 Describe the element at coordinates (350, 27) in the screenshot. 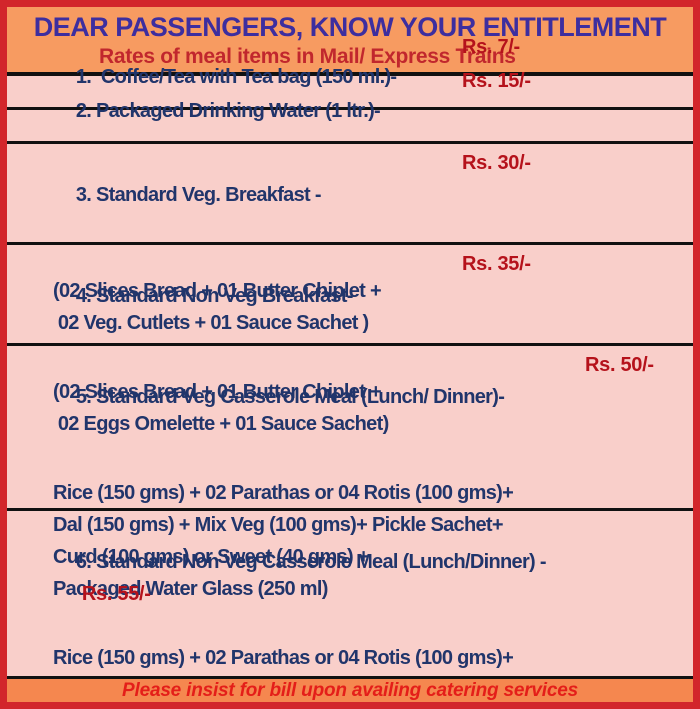

I see `poster-title: DEAR PASSENGERS, KNOW YOUR ENTITLEMENT` at that location.